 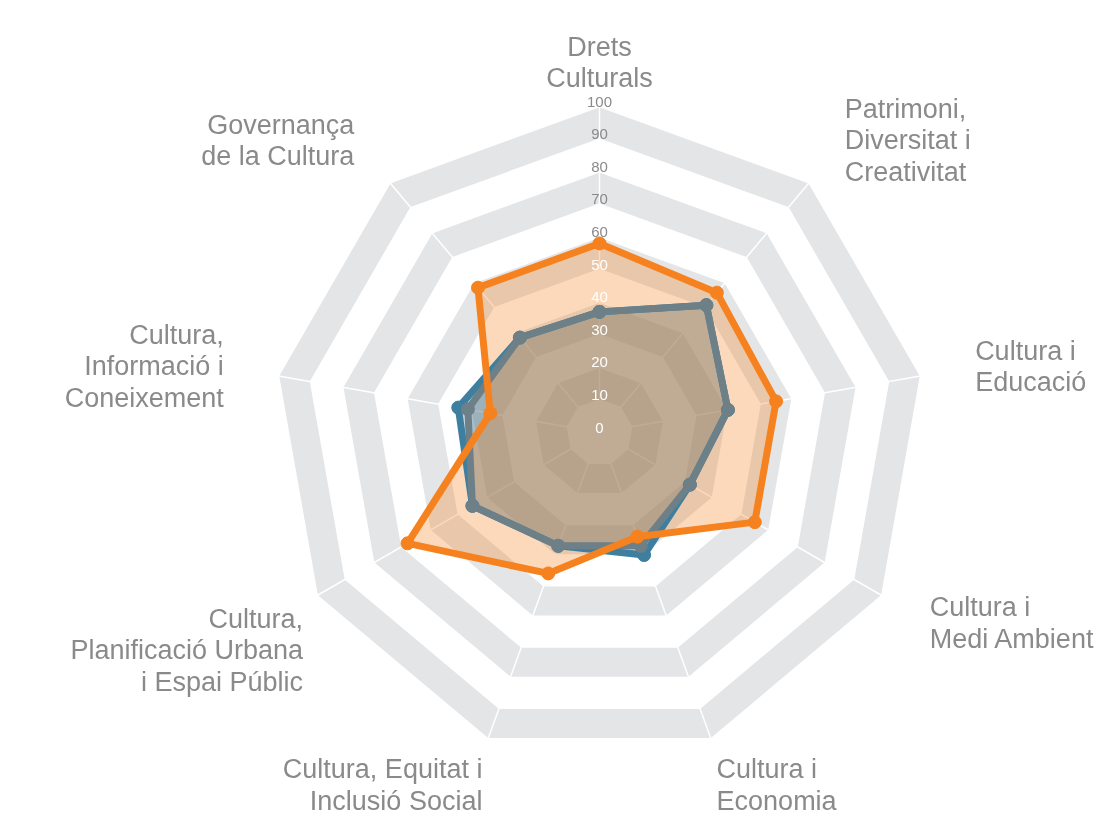 I want to click on y-tick-label: 70, so click(x=599, y=199).